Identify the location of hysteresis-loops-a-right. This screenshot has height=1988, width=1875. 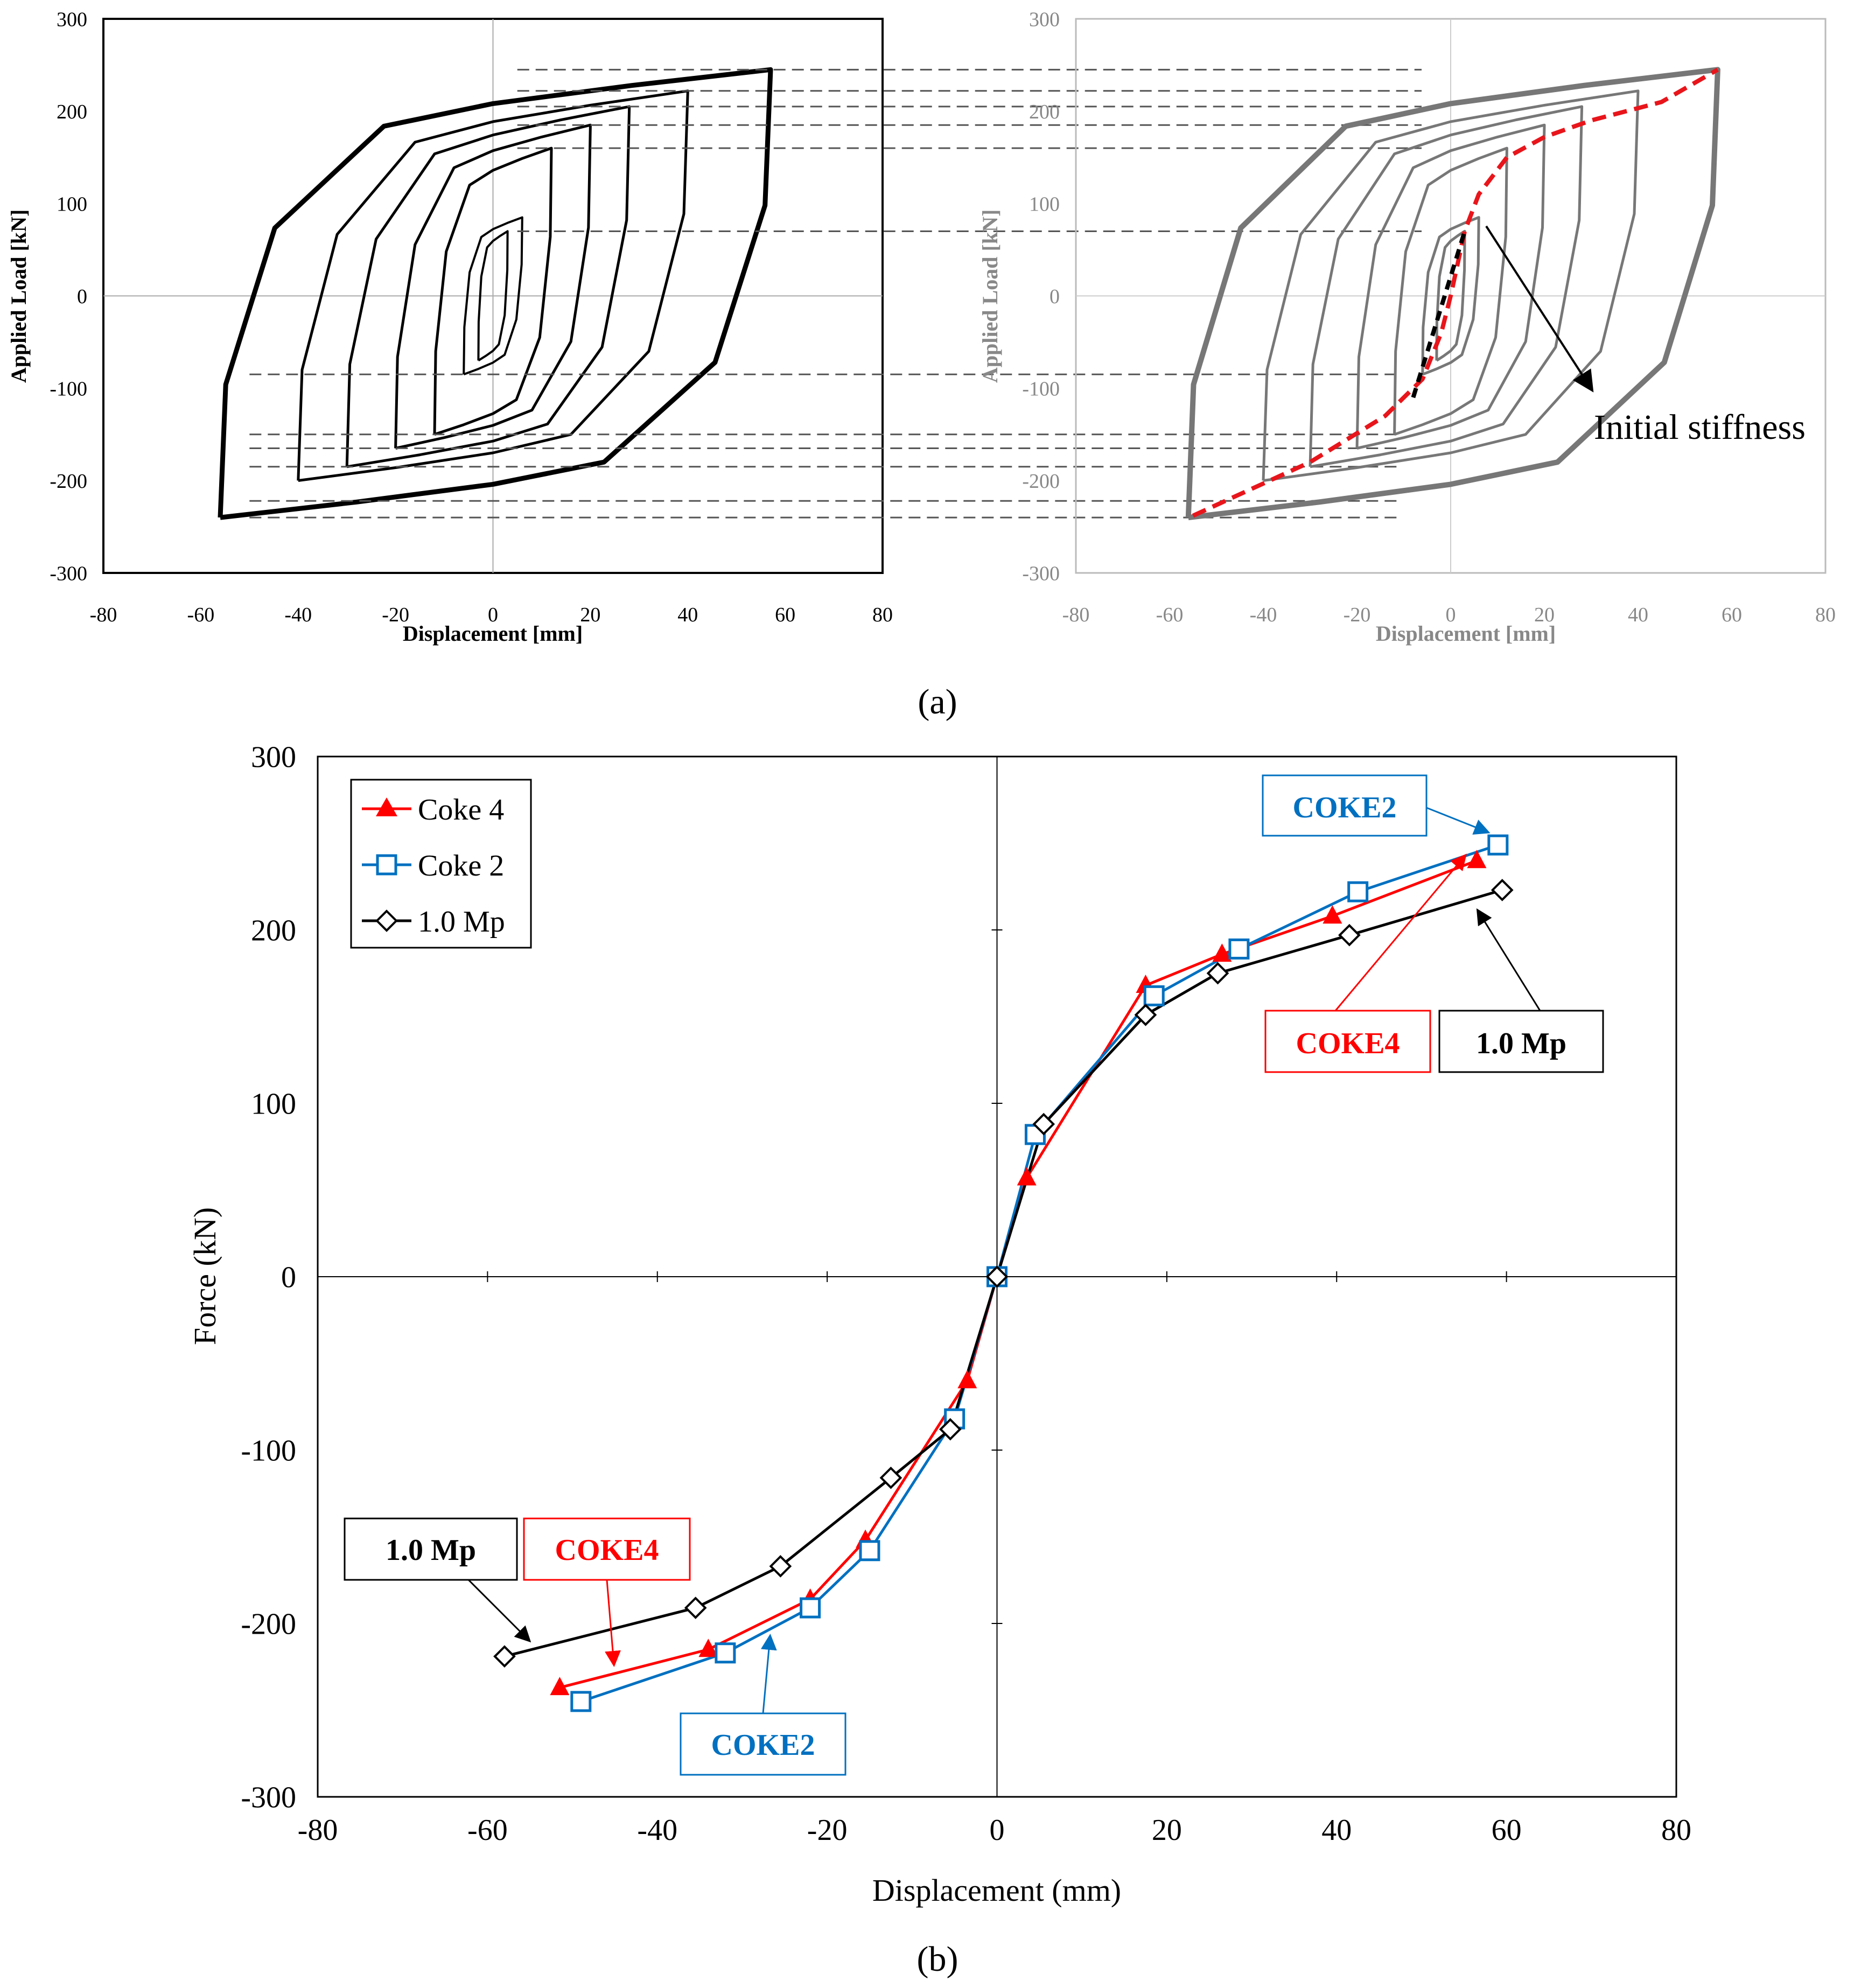
(1452, 294).